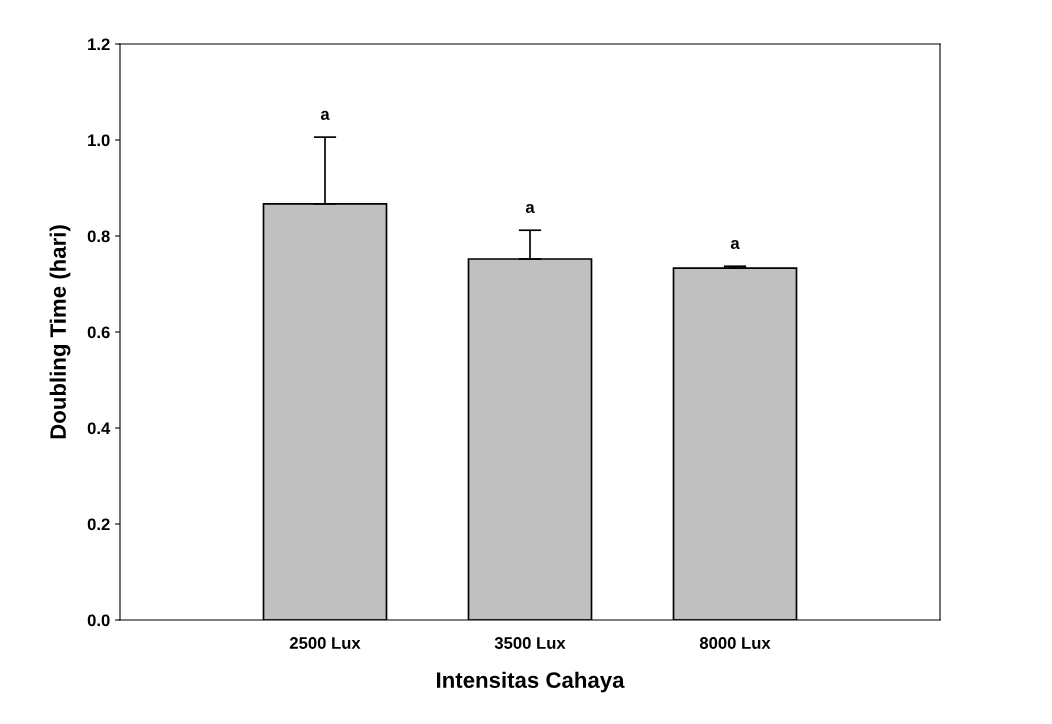 This screenshot has height=724, width=1052. Describe the element at coordinates (98, 620) in the screenshot. I see `y-tick-label: 0.0` at that location.